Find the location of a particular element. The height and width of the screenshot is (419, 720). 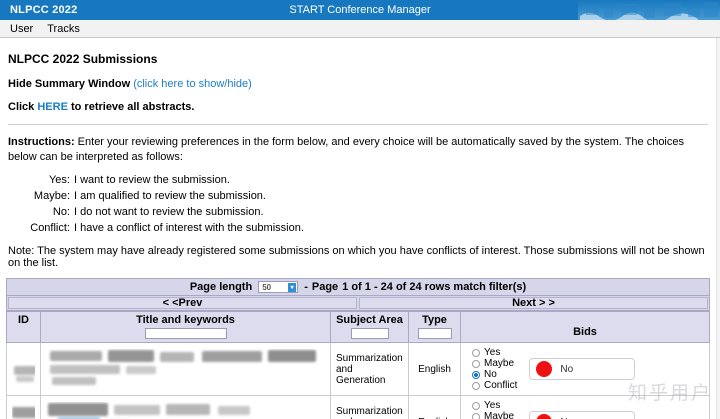

column-header-title-label: Title and keywords is located at coordinates (185, 320).